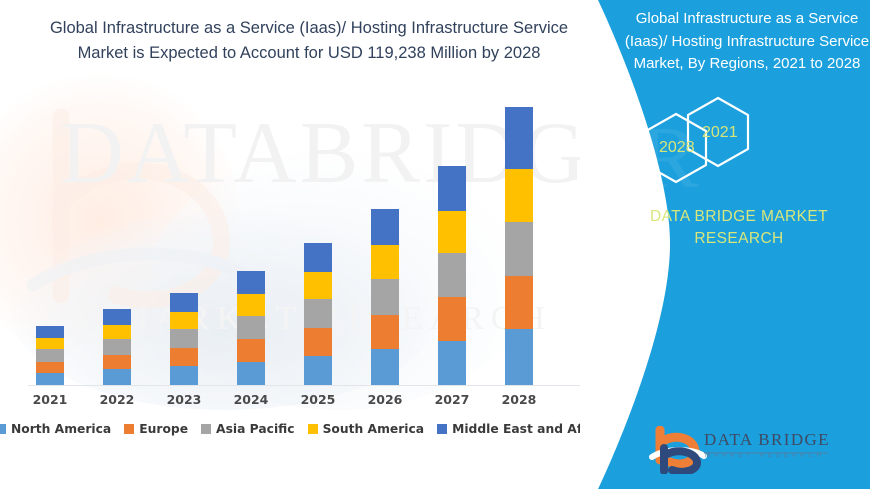 This screenshot has width=870, height=489. What do you see at coordinates (385, 399) in the screenshot?
I see `x-axis-tick-2026: 2026` at bounding box center [385, 399].